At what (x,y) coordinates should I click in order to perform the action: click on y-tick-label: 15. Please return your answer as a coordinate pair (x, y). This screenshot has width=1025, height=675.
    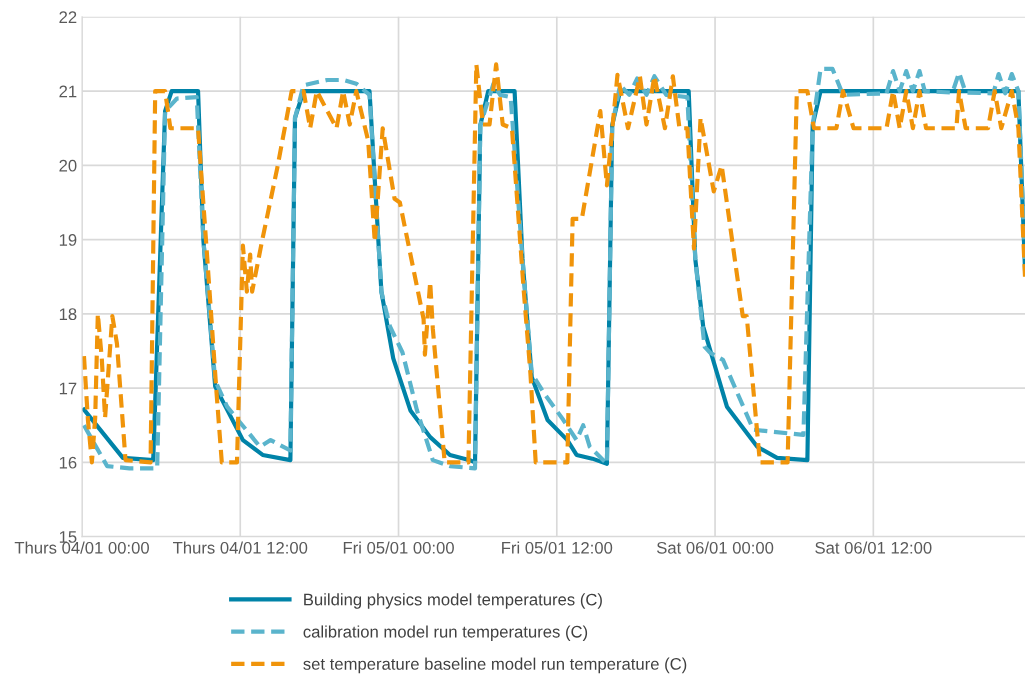
    Looking at the image, I should click on (68, 537).